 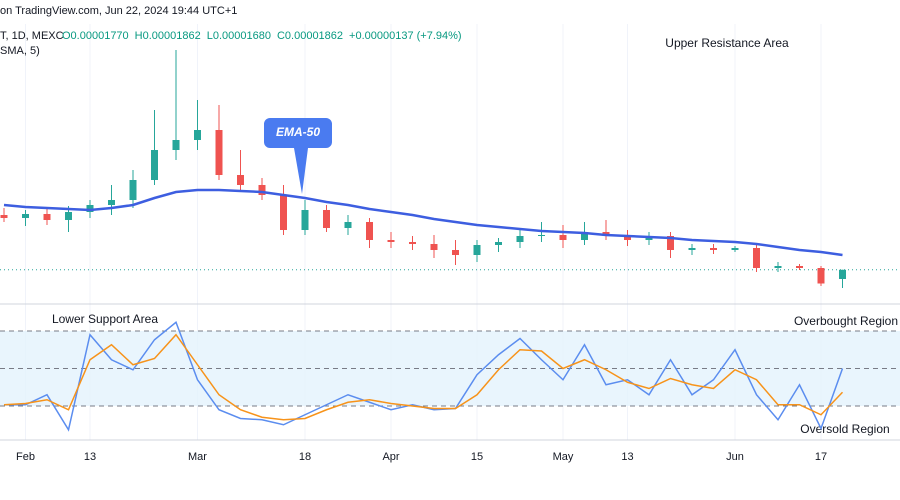 I want to click on annotation: Lower Support Area, so click(x=105, y=319).